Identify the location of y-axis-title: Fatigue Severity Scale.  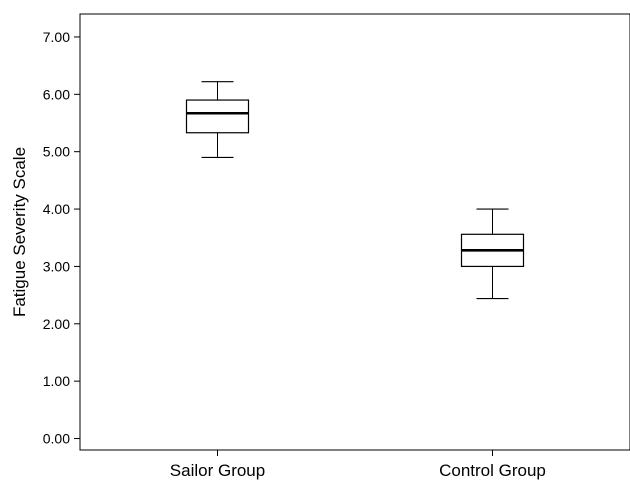
(19, 232).